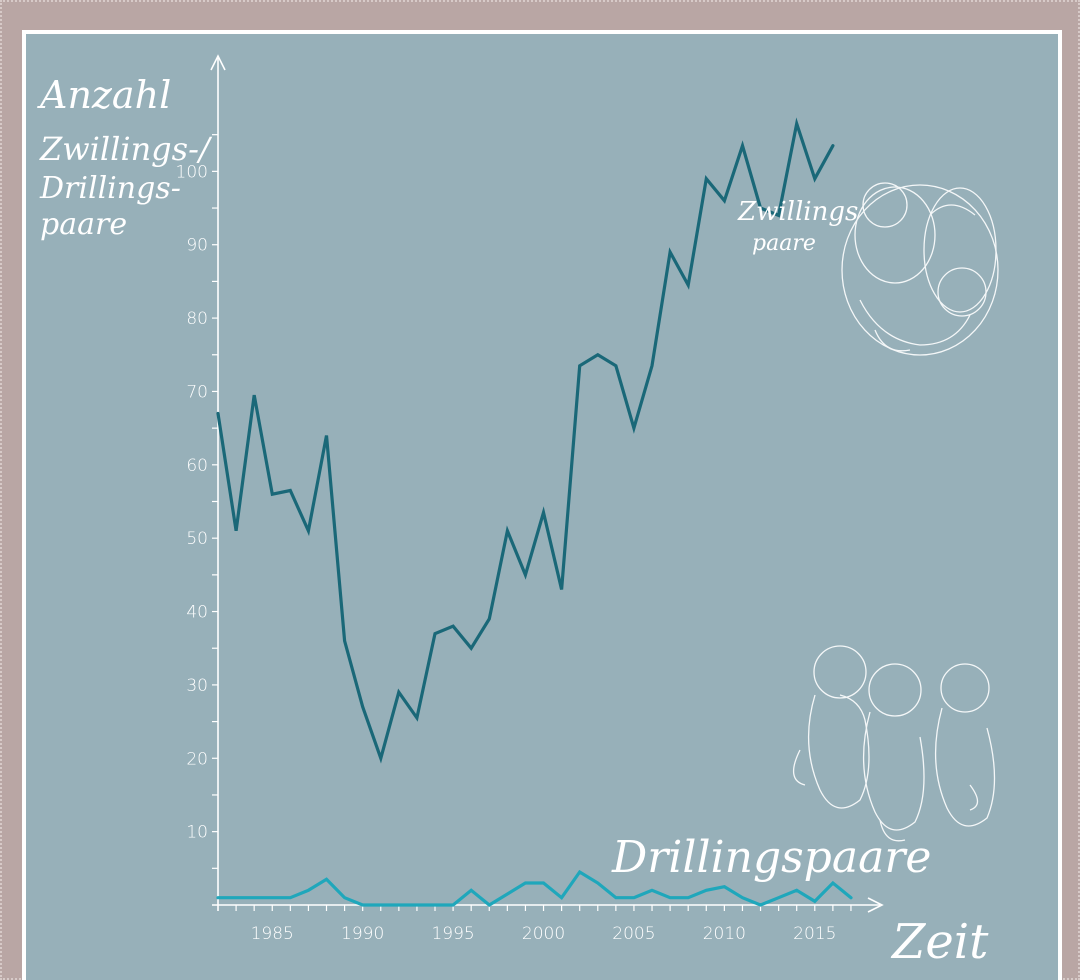 This screenshot has height=980, width=1080. What do you see at coordinates (784, 243) in the screenshot?
I see `series-label-twins: paare` at bounding box center [784, 243].